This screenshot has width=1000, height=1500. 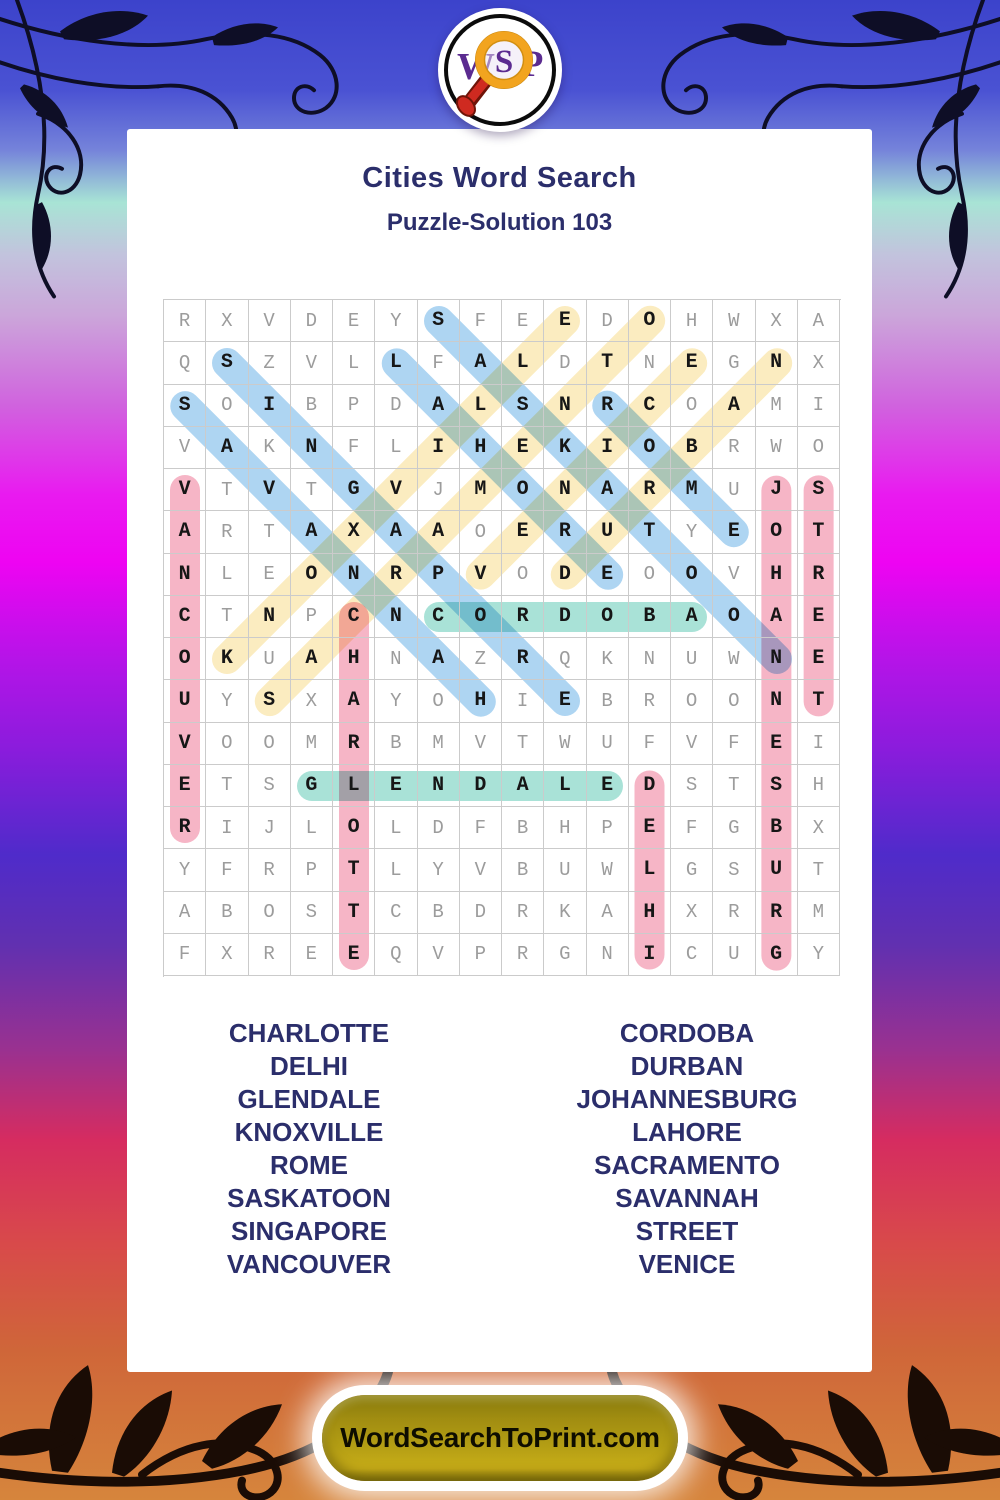 What do you see at coordinates (687, 1231) in the screenshot?
I see `word-list-item: STREET` at bounding box center [687, 1231].